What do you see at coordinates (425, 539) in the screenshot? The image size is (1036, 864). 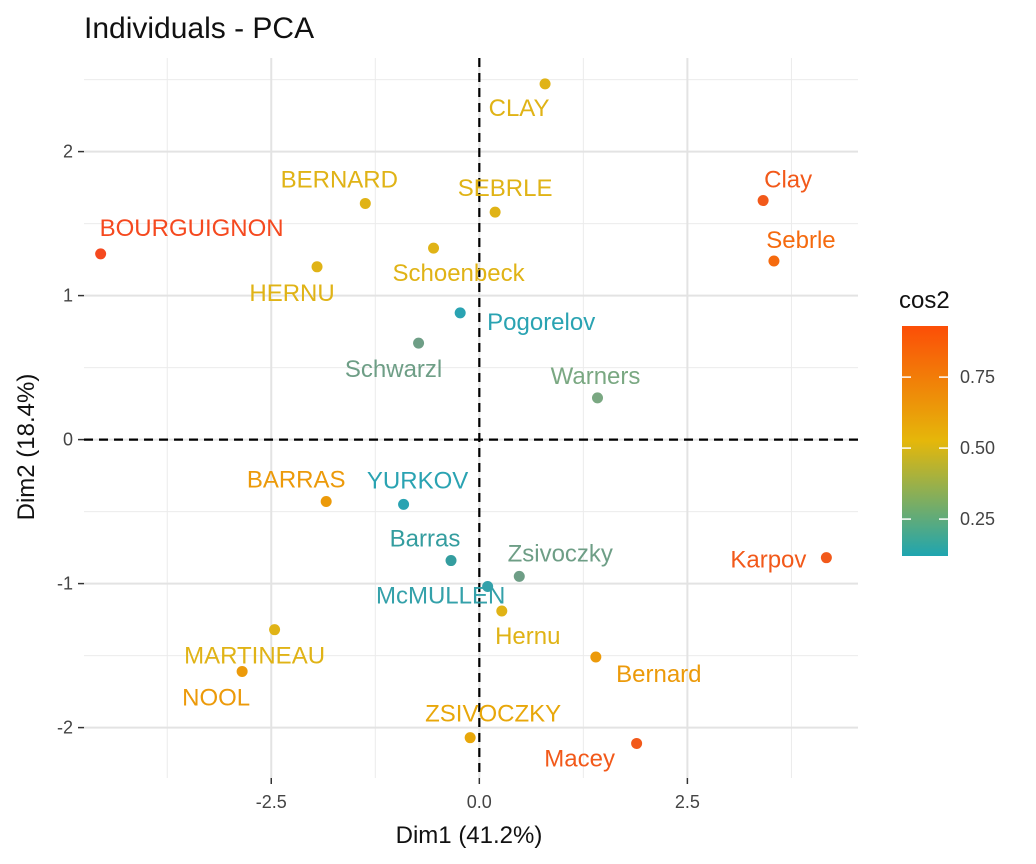 I see `point-label-barras: Barras` at bounding box center [425, 539].